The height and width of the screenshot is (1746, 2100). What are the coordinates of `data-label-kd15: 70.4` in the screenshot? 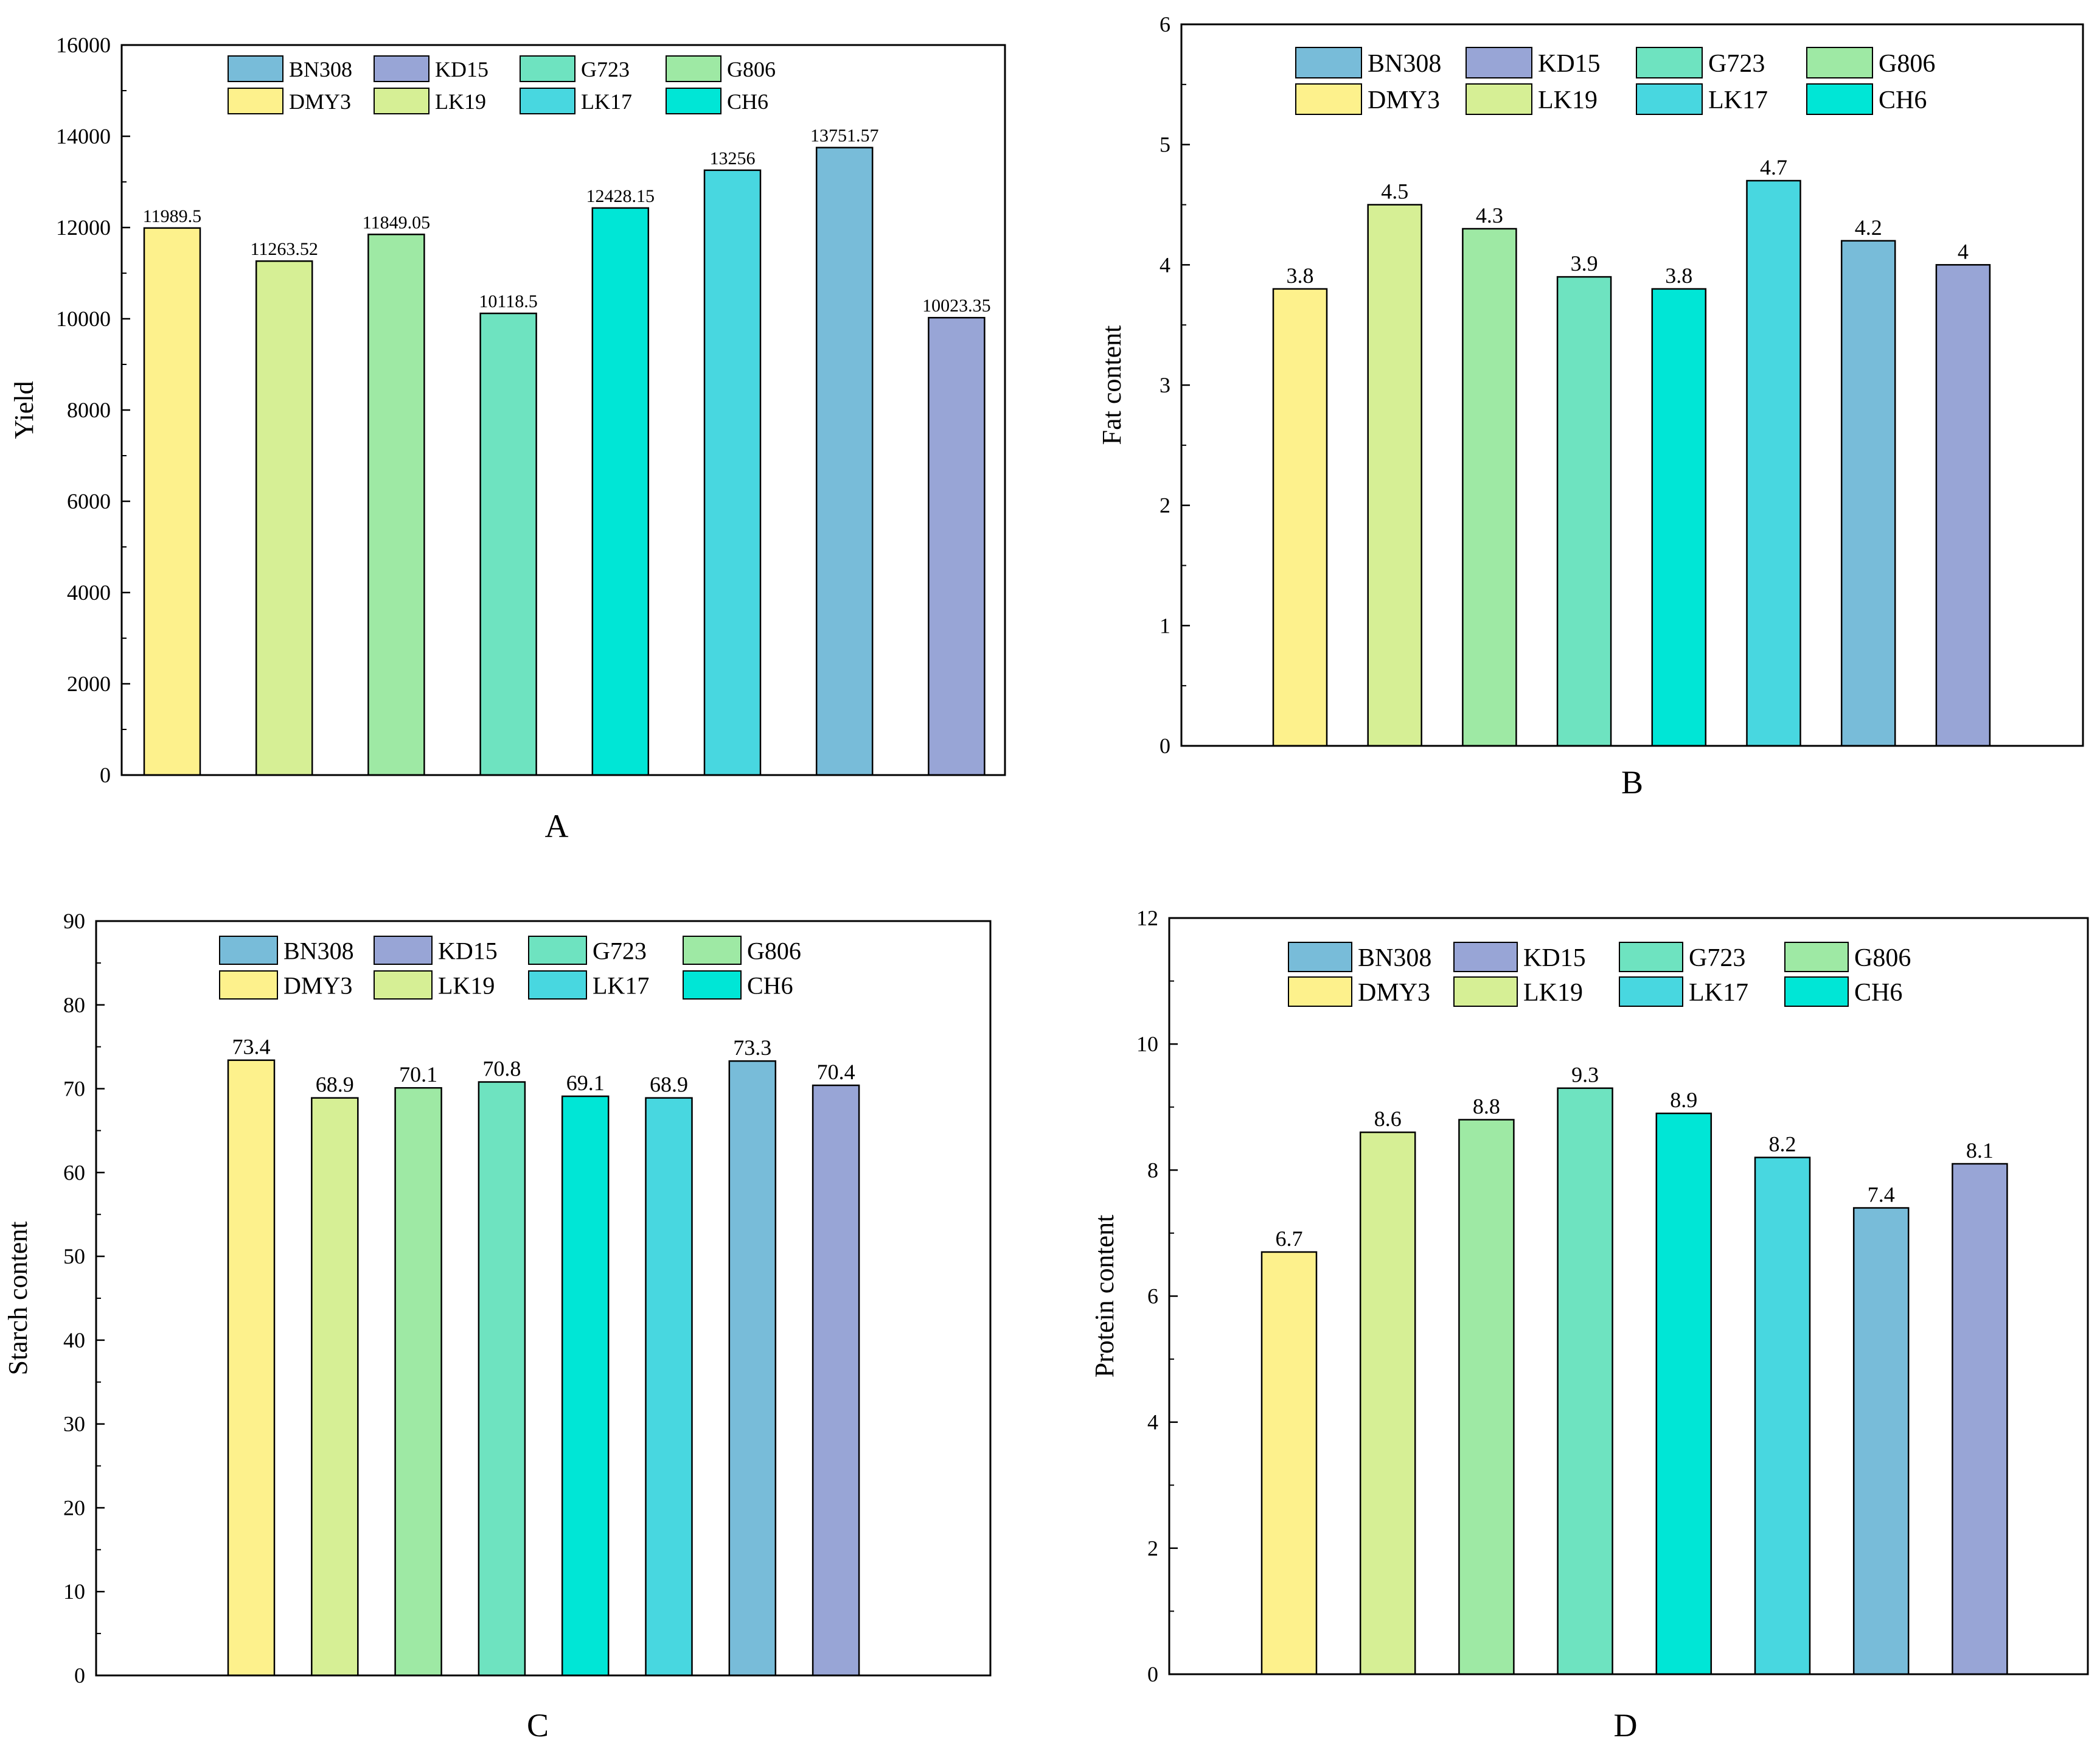 It's located at (836, 1072).